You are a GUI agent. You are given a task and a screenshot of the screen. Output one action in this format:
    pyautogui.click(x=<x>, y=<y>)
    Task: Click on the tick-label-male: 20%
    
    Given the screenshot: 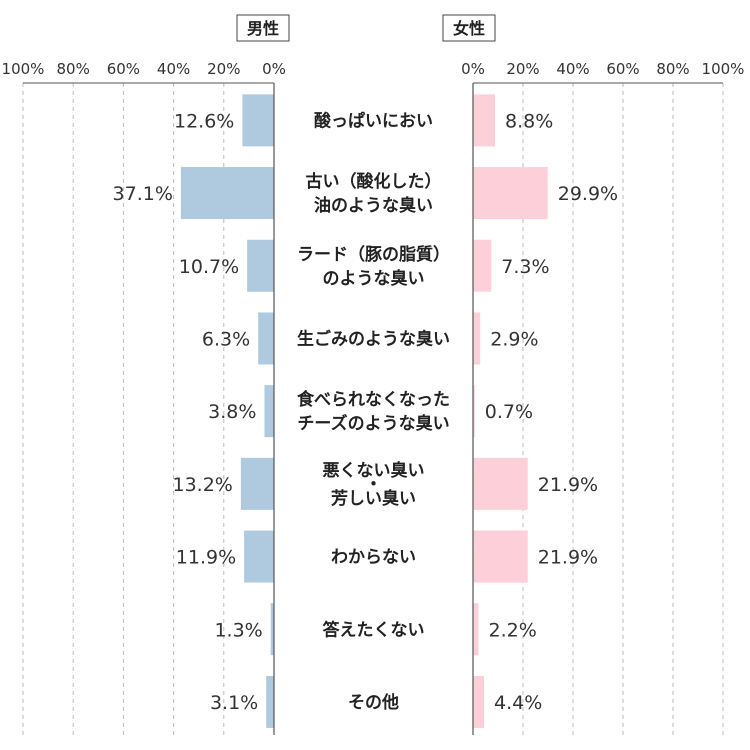 What is the action you would take?
    pyautogui.click(x=223, y=69)
    